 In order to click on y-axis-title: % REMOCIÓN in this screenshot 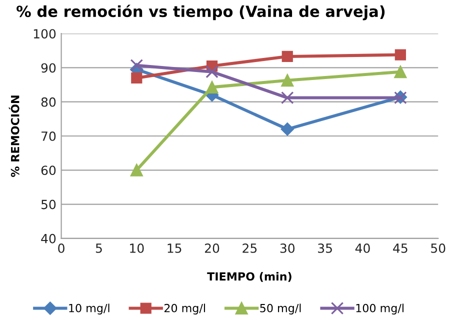, I will do `click(14, 136)`.